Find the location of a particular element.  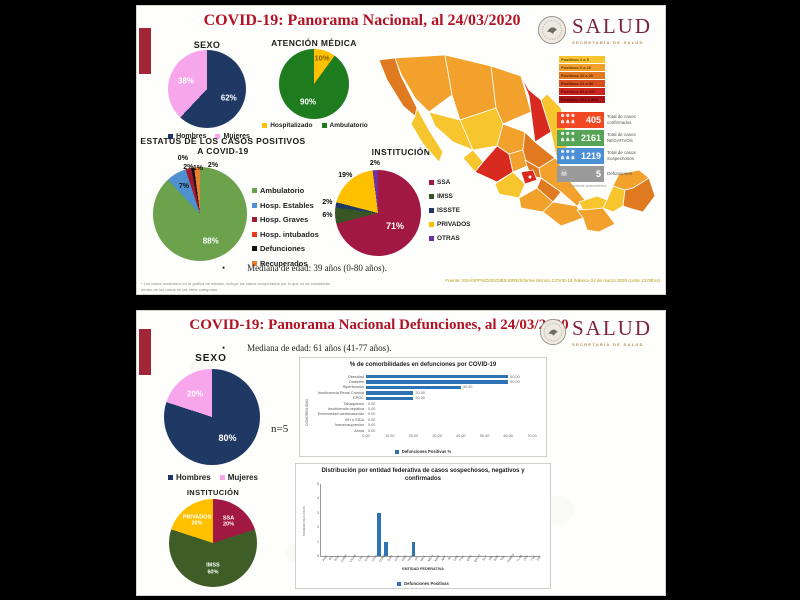

hbar-row: Inmunosupresión 0.00 is located at coordinates (420, 425).